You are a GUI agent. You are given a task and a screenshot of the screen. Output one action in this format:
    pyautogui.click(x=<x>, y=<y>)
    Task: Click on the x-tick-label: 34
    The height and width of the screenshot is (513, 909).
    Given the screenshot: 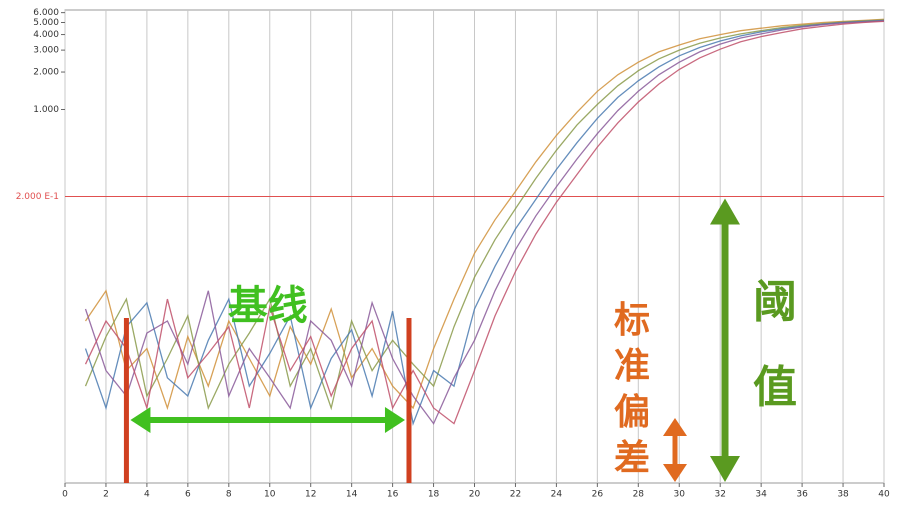 What is the action you would take?
    pyautogui.click(x=761, y=495)
    